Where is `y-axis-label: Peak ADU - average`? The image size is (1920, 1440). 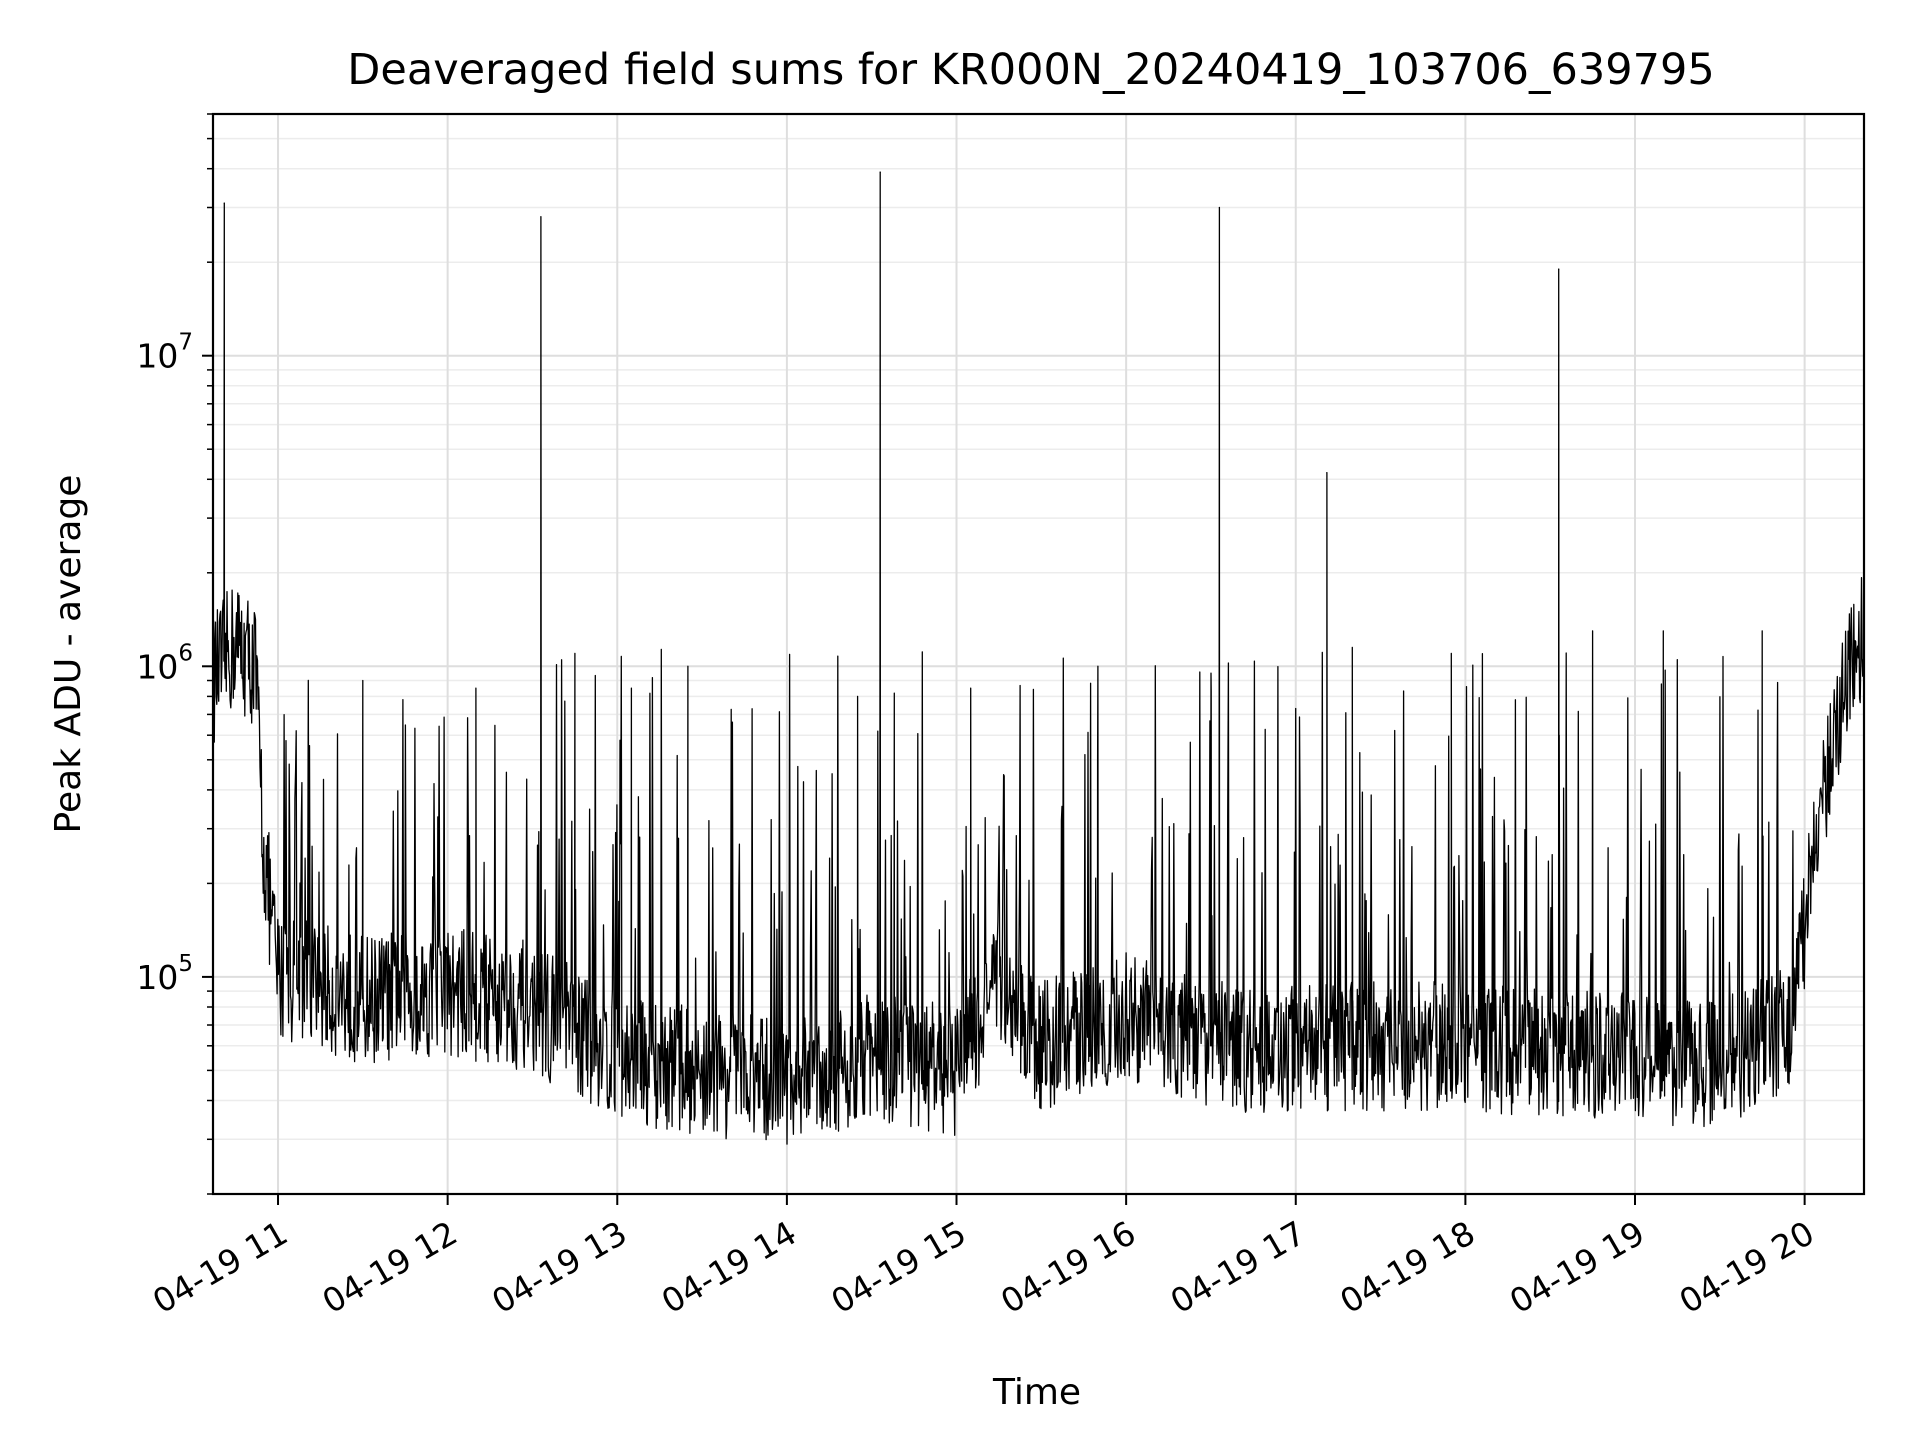
y-axis-label: Peak ADU - average is located at coordinates (68, 654).